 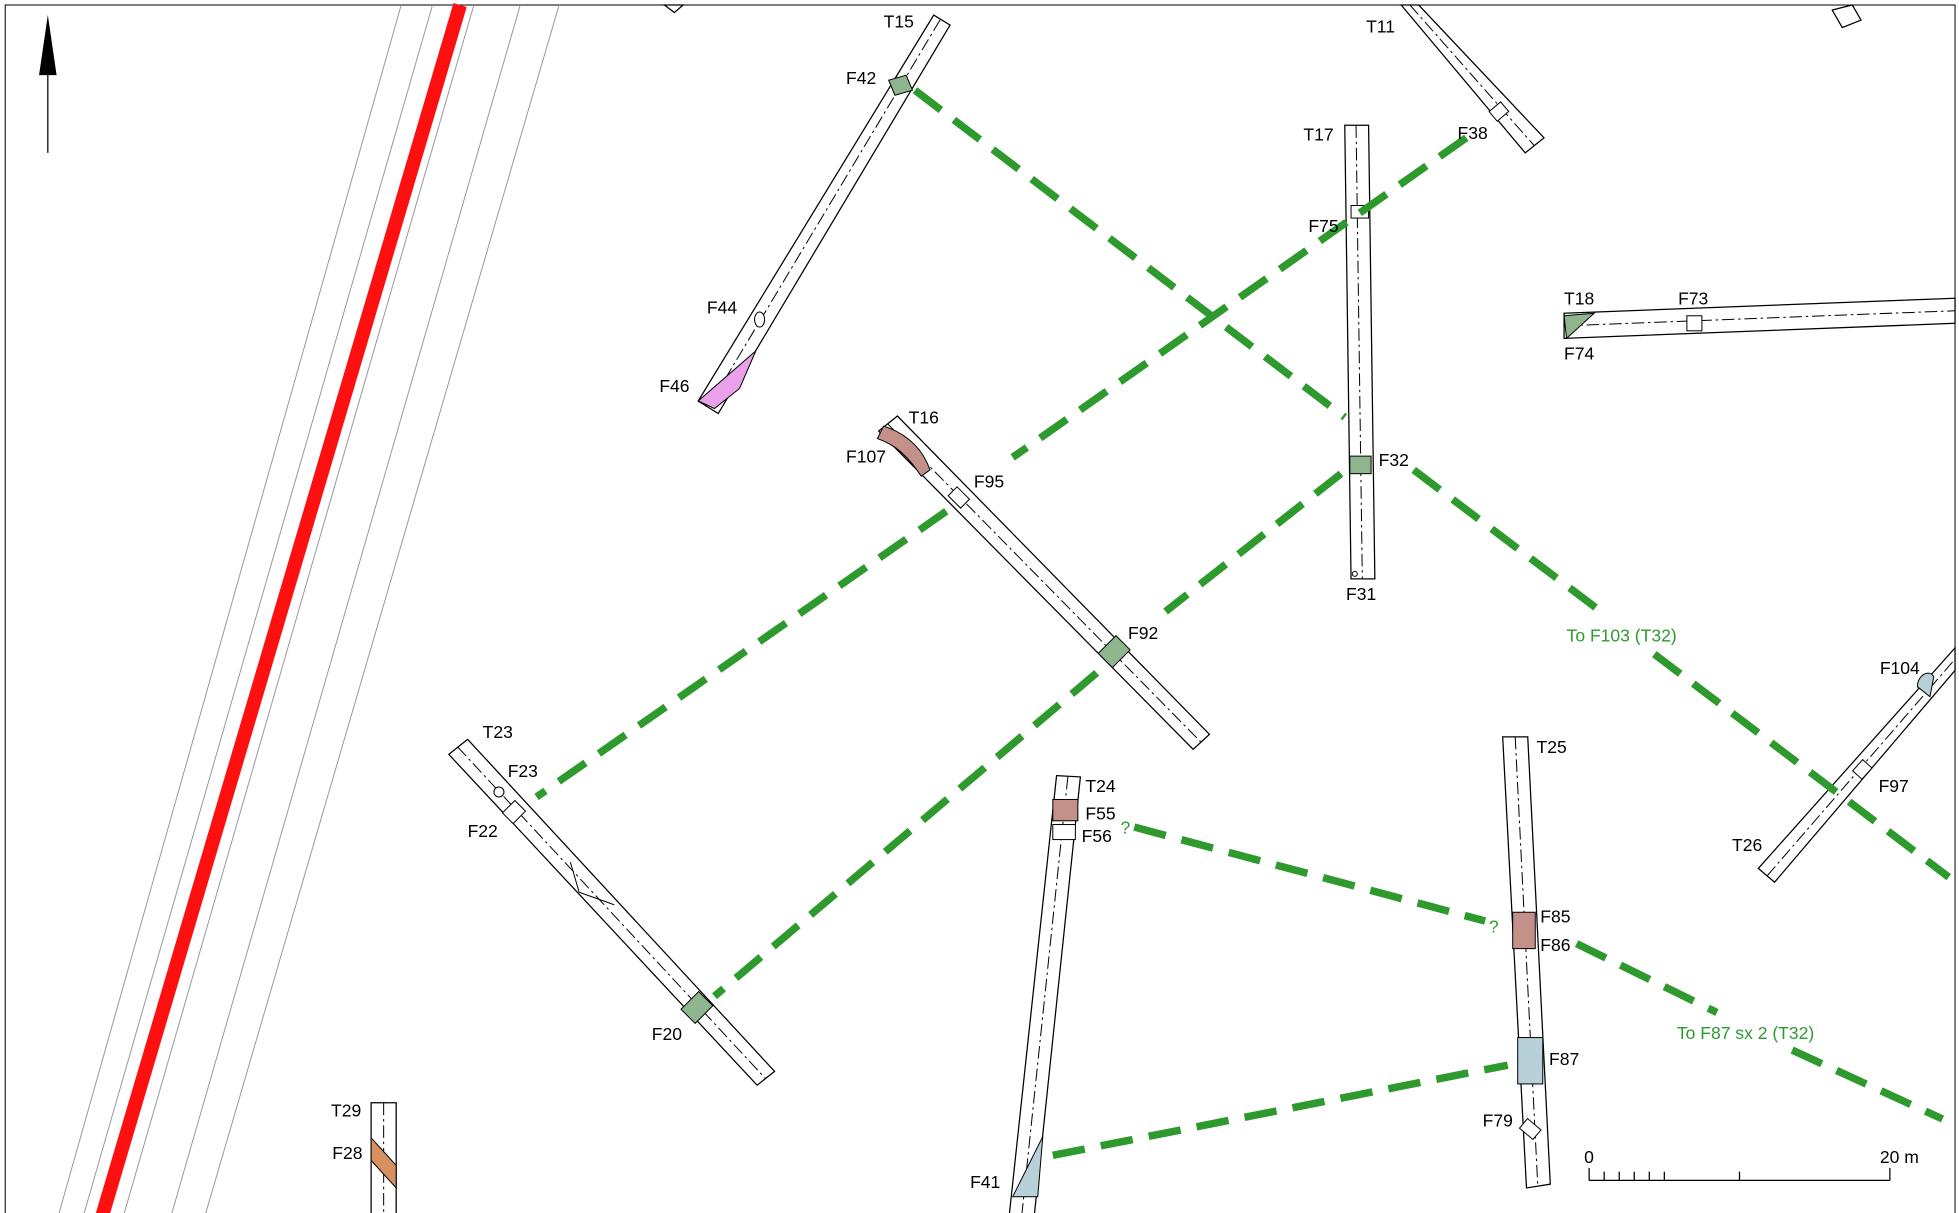 I want to click on feature-label: F46, so click(x=674, y=386).